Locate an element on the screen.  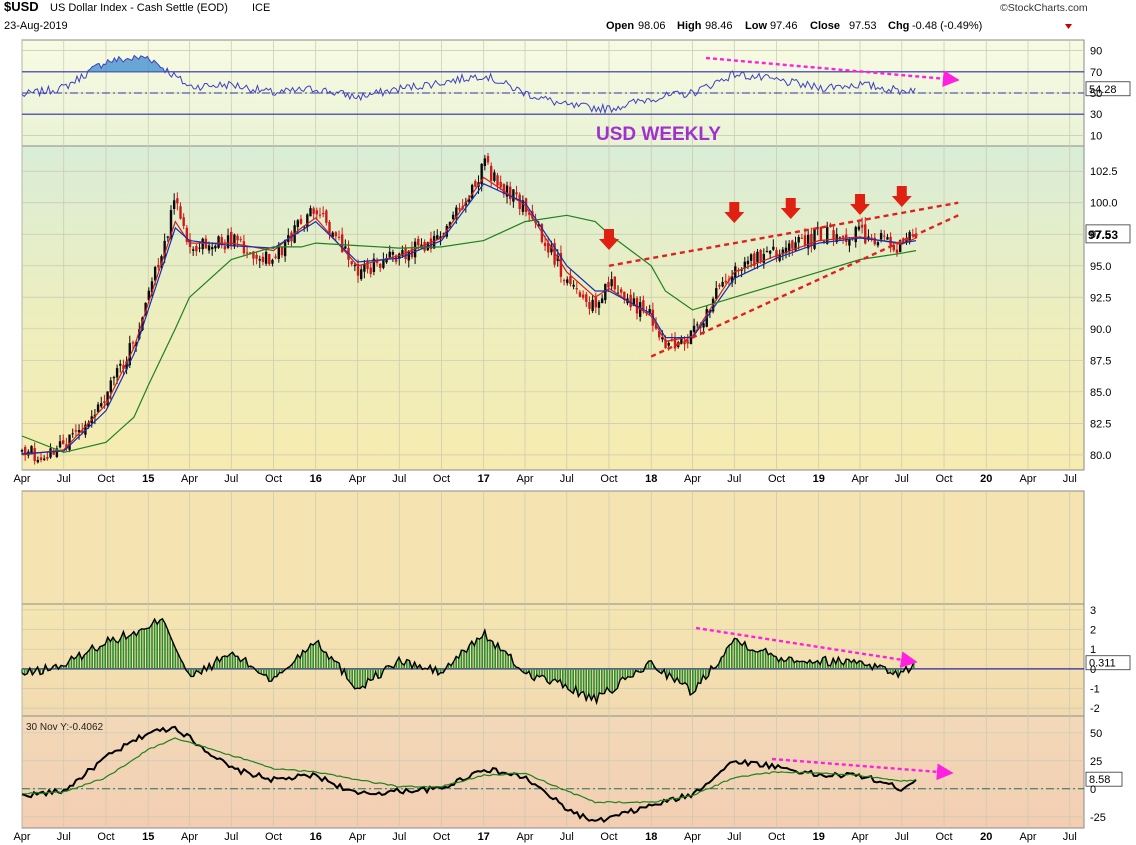
y-tick-label: 100.0 is located at coordinates (1104, 204).